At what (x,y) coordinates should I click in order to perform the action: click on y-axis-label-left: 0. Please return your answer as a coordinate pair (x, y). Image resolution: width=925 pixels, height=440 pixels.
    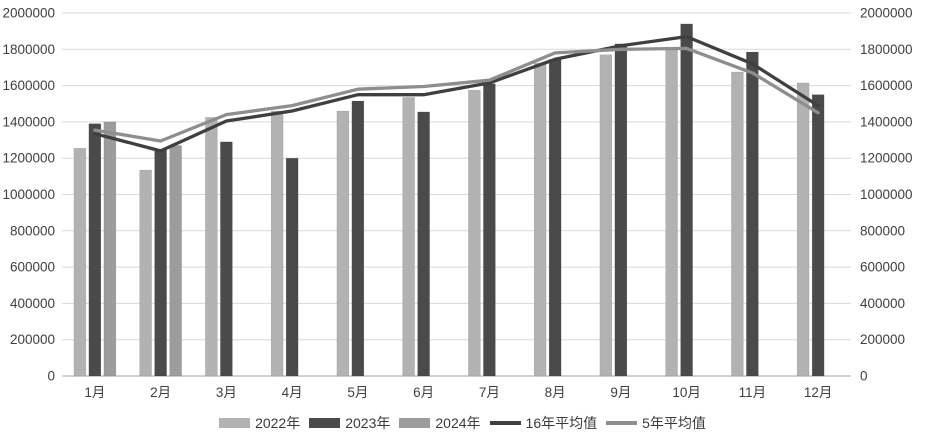
    Looking at the image, I should click on (51, 376).